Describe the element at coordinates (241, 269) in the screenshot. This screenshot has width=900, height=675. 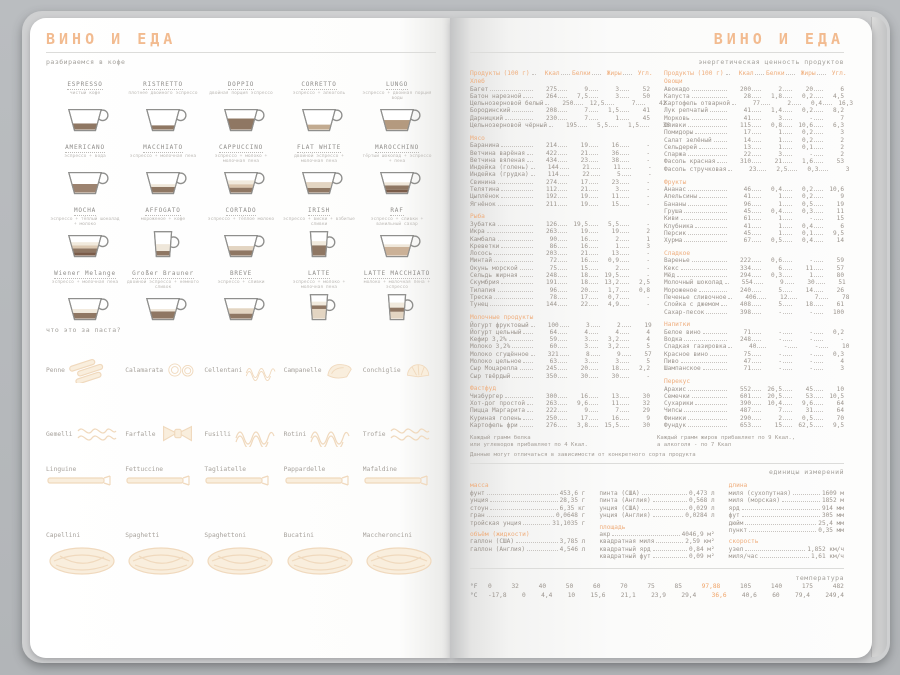
I see `coffee-name: BREVE` at that location.